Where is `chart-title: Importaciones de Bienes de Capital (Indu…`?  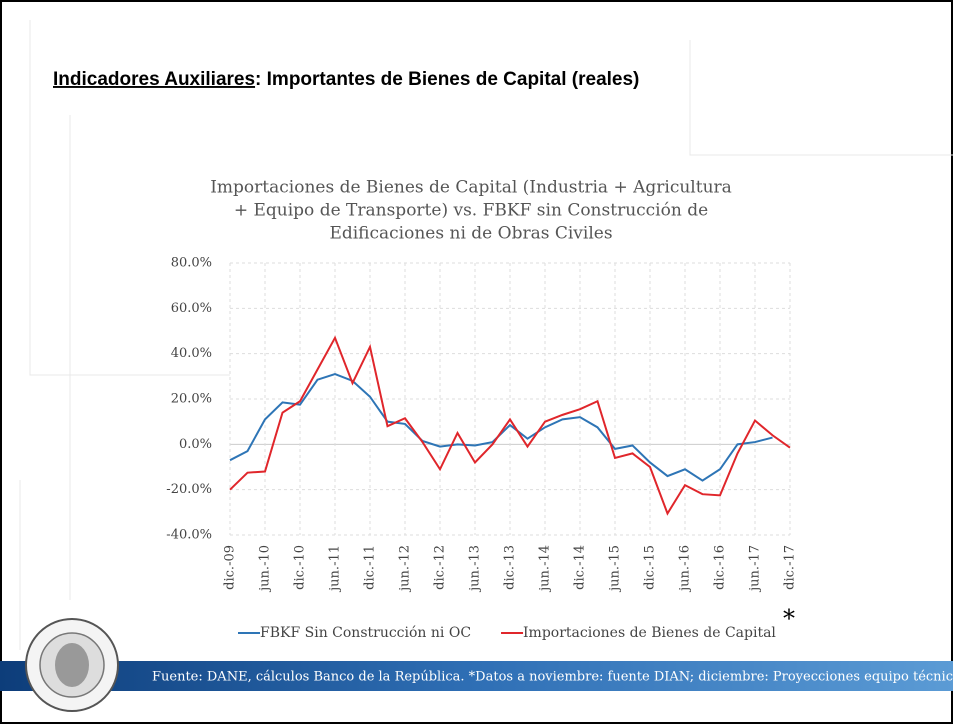
chart-title: Importaciones de Bienes de Capital (Indu… is located at coordinates (471, 188).